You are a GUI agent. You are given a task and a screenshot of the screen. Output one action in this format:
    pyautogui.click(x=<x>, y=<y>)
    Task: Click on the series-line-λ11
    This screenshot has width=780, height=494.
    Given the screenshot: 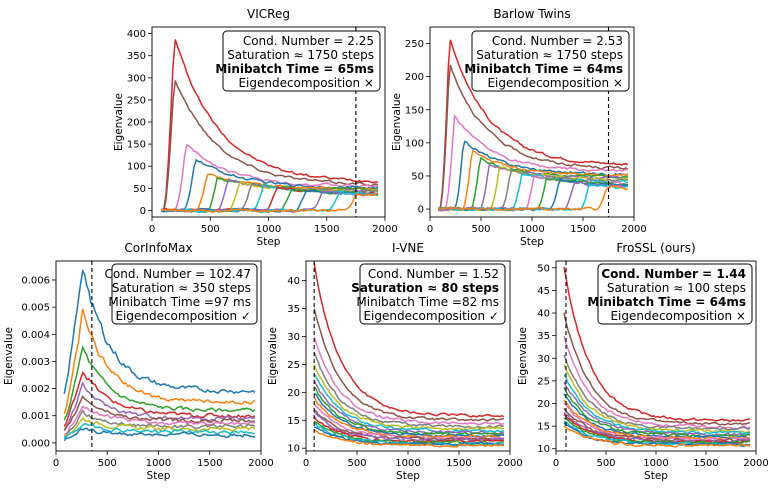 What is the action you would take?
    pyautogui.click(x=159, y=434)
    